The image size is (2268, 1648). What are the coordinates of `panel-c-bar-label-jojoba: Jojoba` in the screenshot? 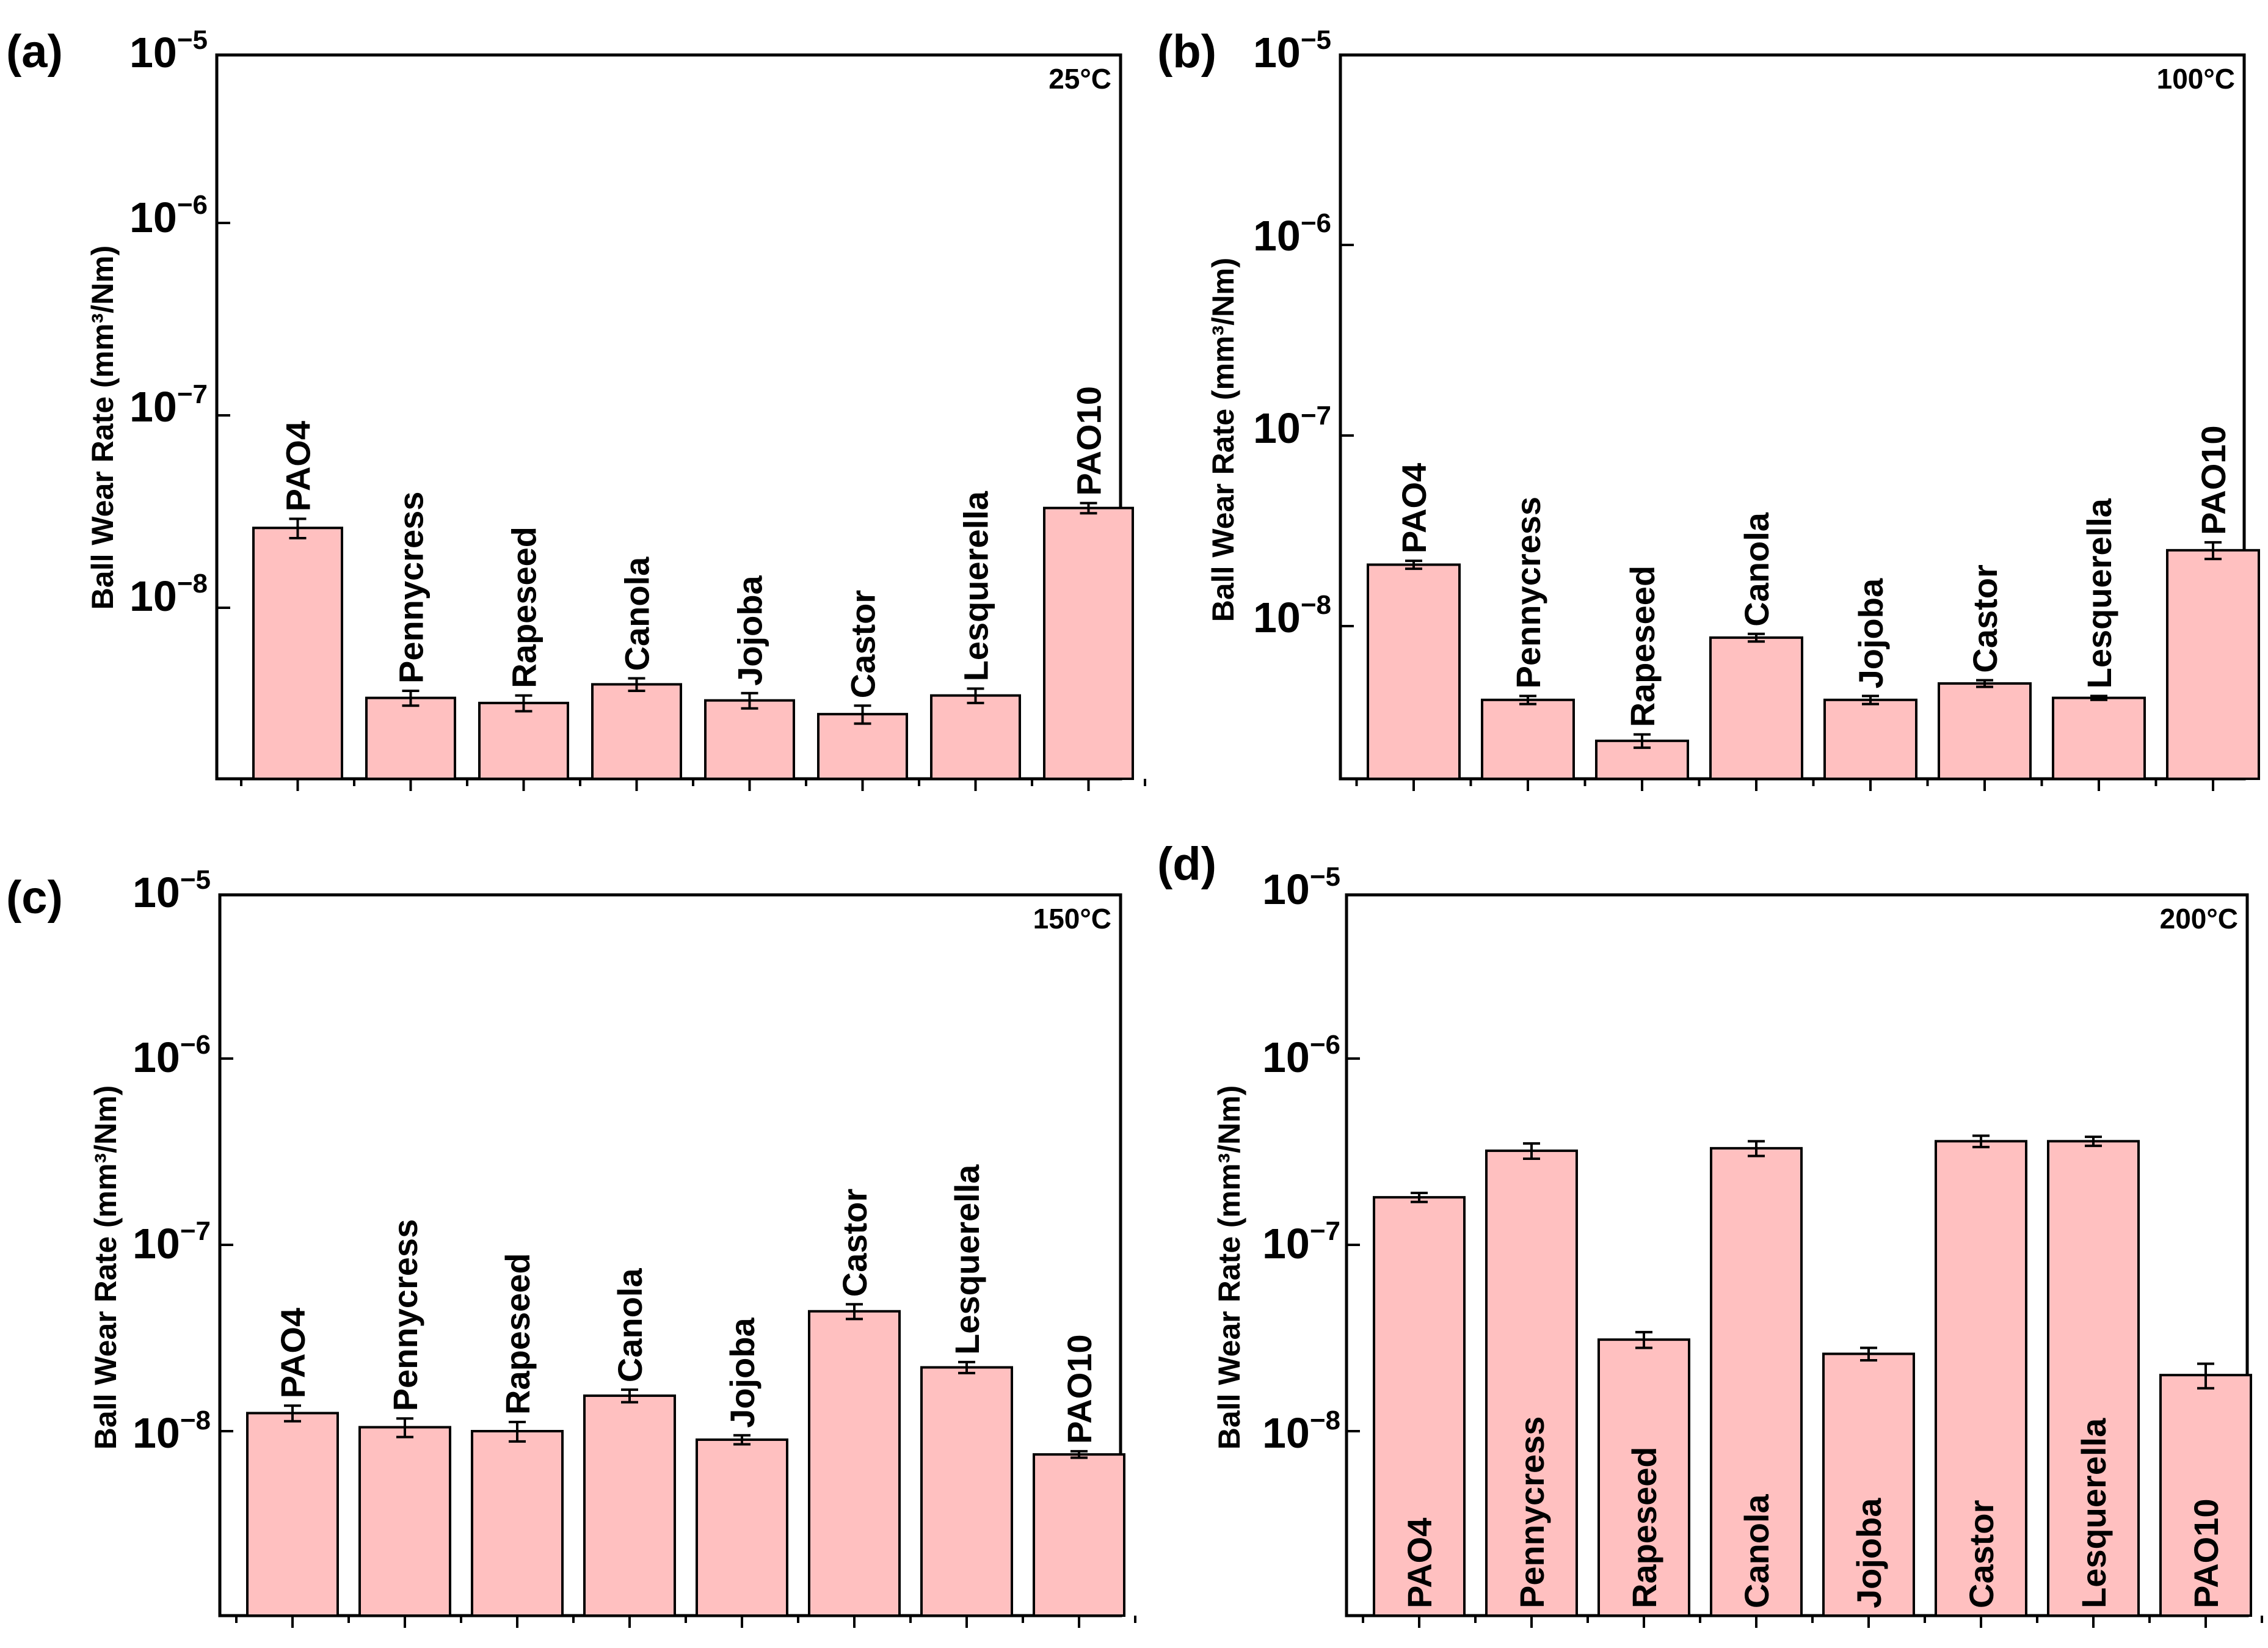 It's located at (742, 1372).